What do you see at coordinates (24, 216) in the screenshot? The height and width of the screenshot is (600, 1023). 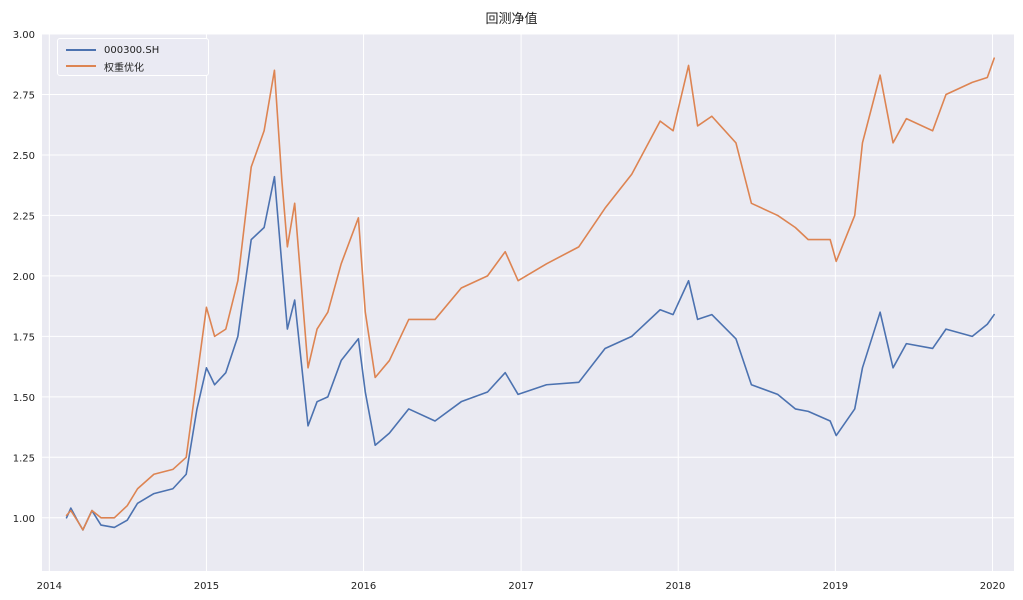 I see `y-tick-label: 2.25` at bounding box center [24, 216].